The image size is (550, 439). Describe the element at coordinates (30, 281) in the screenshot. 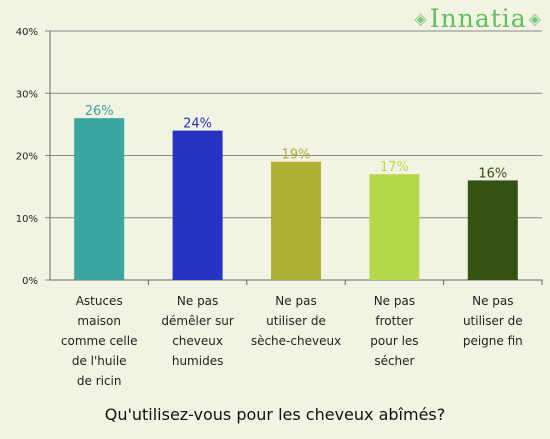

I see `y-tick-label: 0%` at that location.